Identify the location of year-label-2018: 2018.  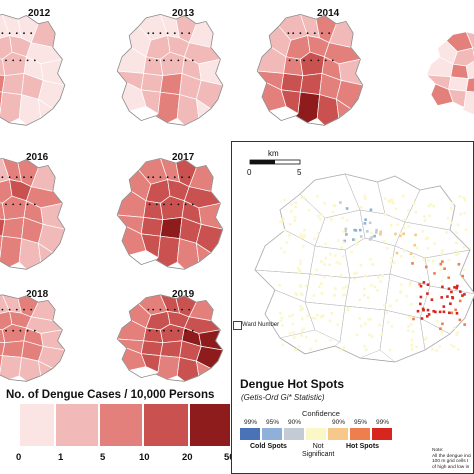
(37, 294).